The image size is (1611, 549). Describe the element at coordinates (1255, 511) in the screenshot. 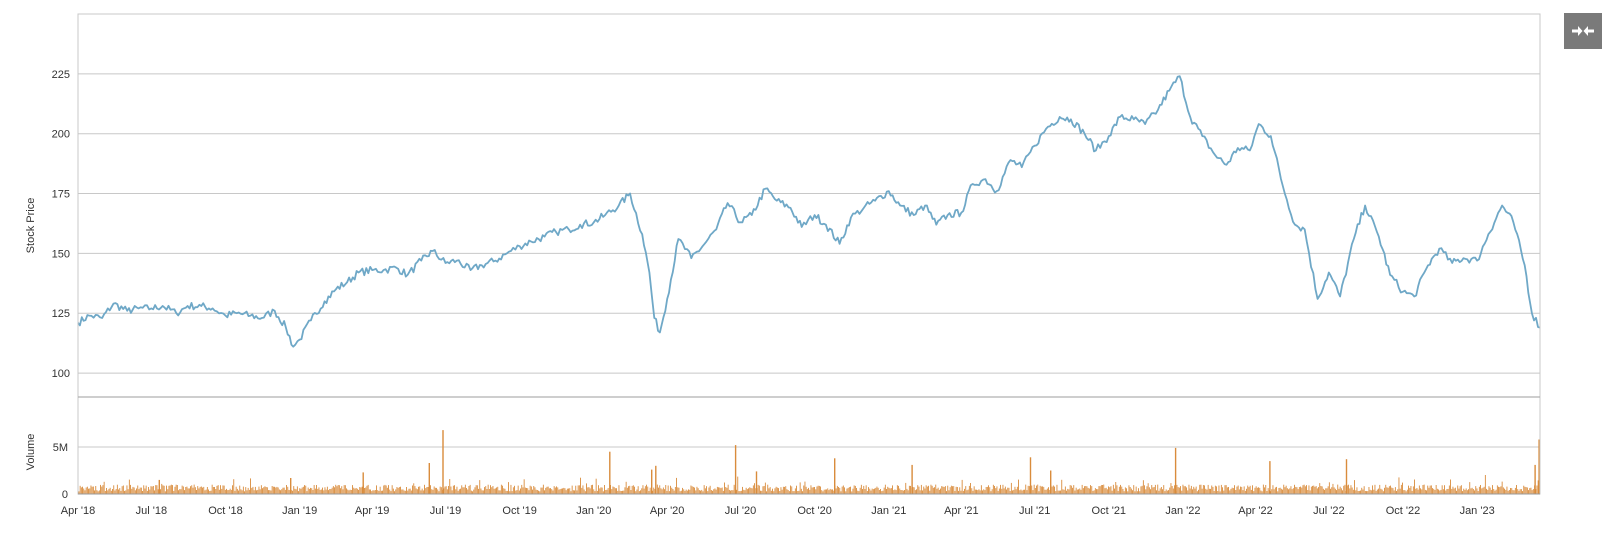

I see `x-tick: Apr '22` at that location.